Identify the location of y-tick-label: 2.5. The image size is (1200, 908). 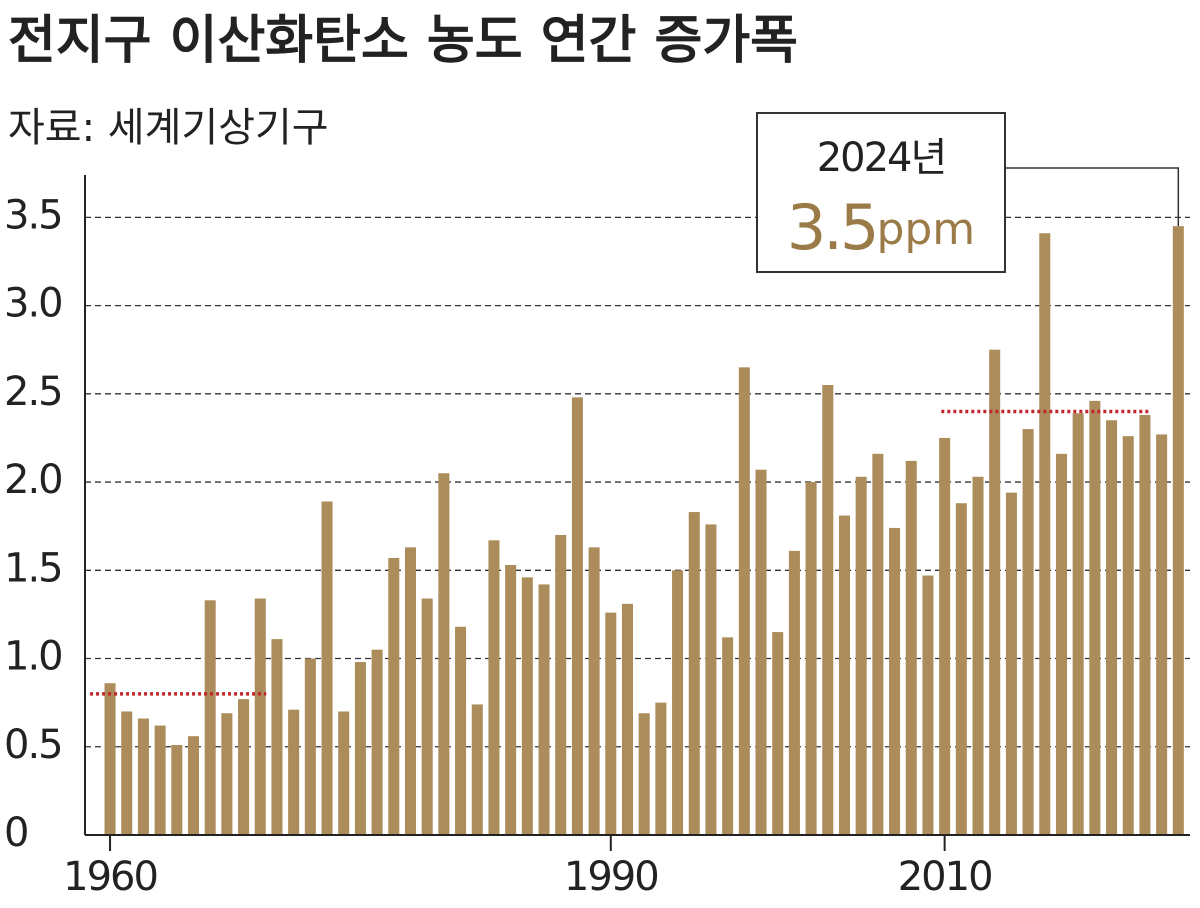
(33, 392).